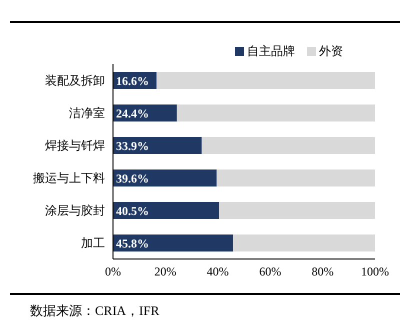  I want to click on y-tick-label: 洁净室, so click(87, 113).